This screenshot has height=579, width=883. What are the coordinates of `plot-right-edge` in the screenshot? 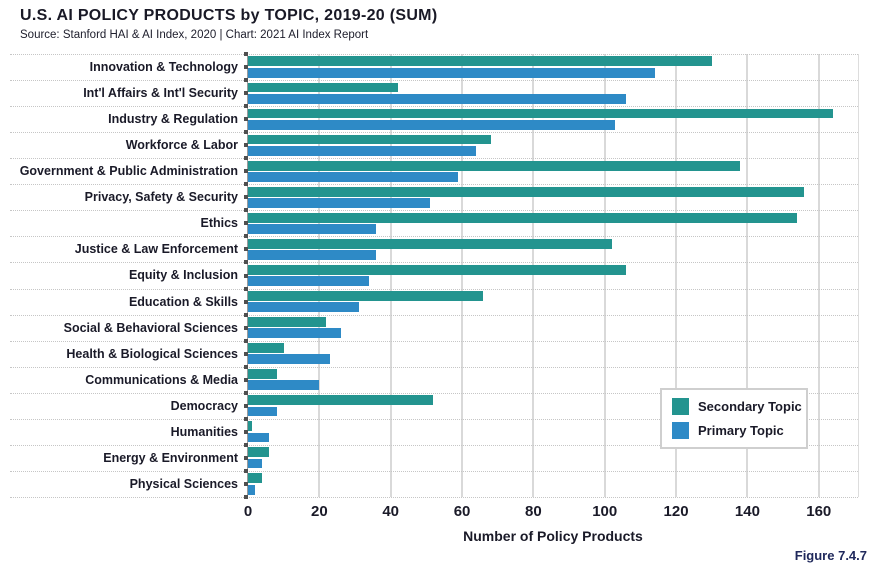 It's located at (858, 275).